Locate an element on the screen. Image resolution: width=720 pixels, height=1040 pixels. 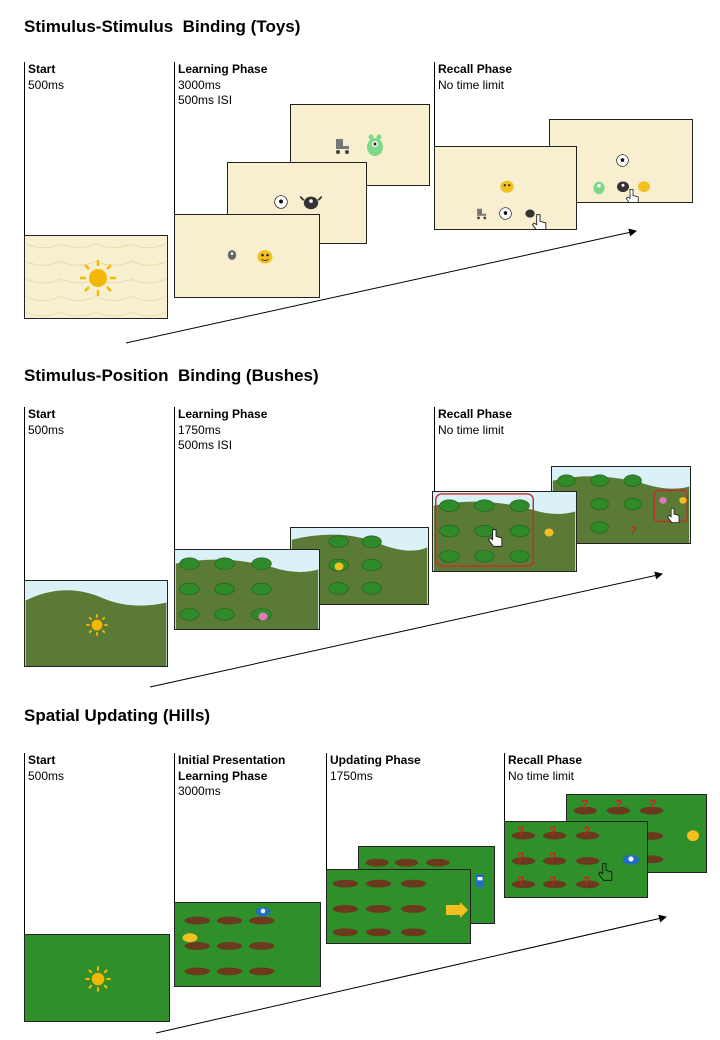
section-title-hills: Spatial Updating (Hills) is located at coordinates (117, 715).